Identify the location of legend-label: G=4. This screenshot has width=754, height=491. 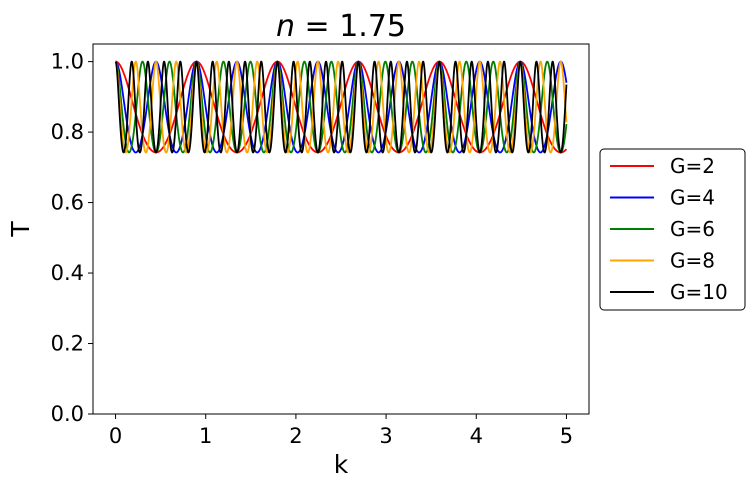
(692, 198).